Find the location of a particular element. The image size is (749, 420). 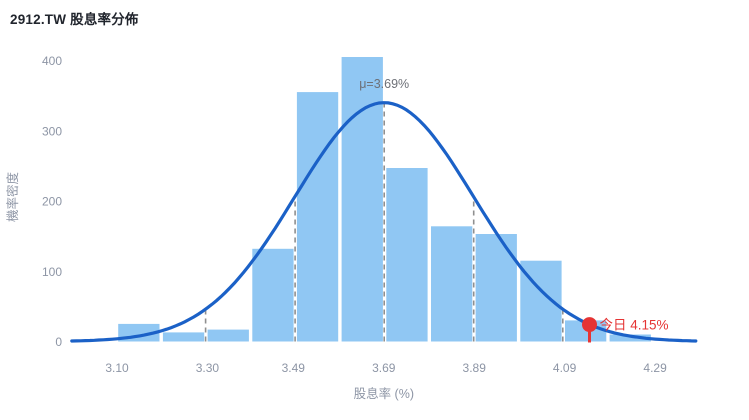

y-tick-label: 100 is located at coordinates (52, 272).